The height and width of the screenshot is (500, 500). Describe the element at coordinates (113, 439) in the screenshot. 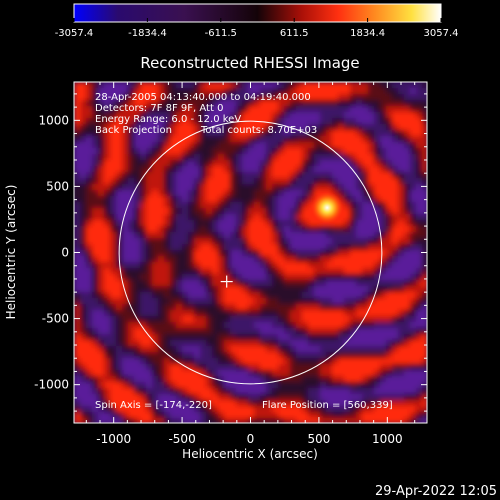

I see `x-tick-label: -1000` at that location.